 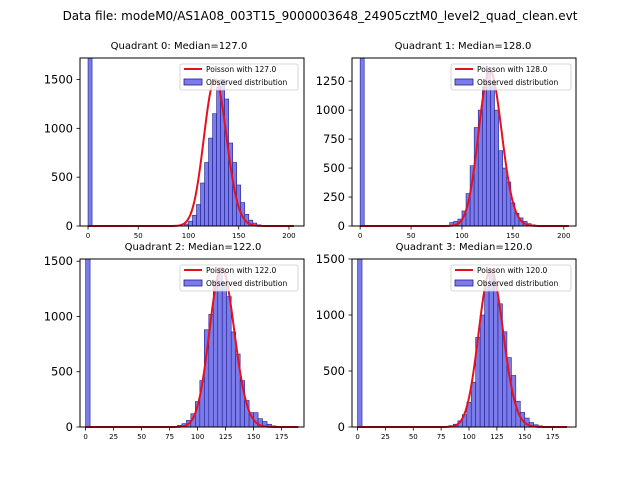 I want to click on quadrant-3-legend: Poisson with 120.0 Observed distribution, so click(x=511, y=278).